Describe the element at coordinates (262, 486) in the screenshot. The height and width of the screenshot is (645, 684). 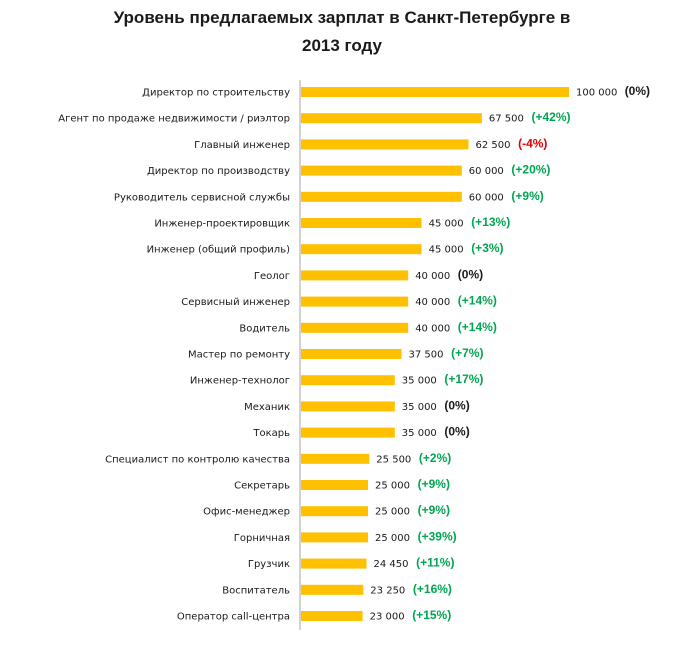
I see `category-label: Секретарь` at that location.